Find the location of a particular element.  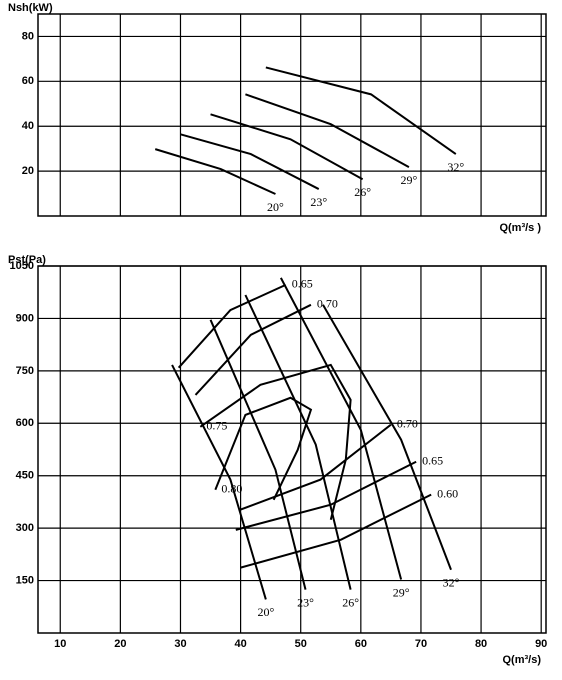

x-axis-label: Q(m³/s) is located at coordinates (522, 660).